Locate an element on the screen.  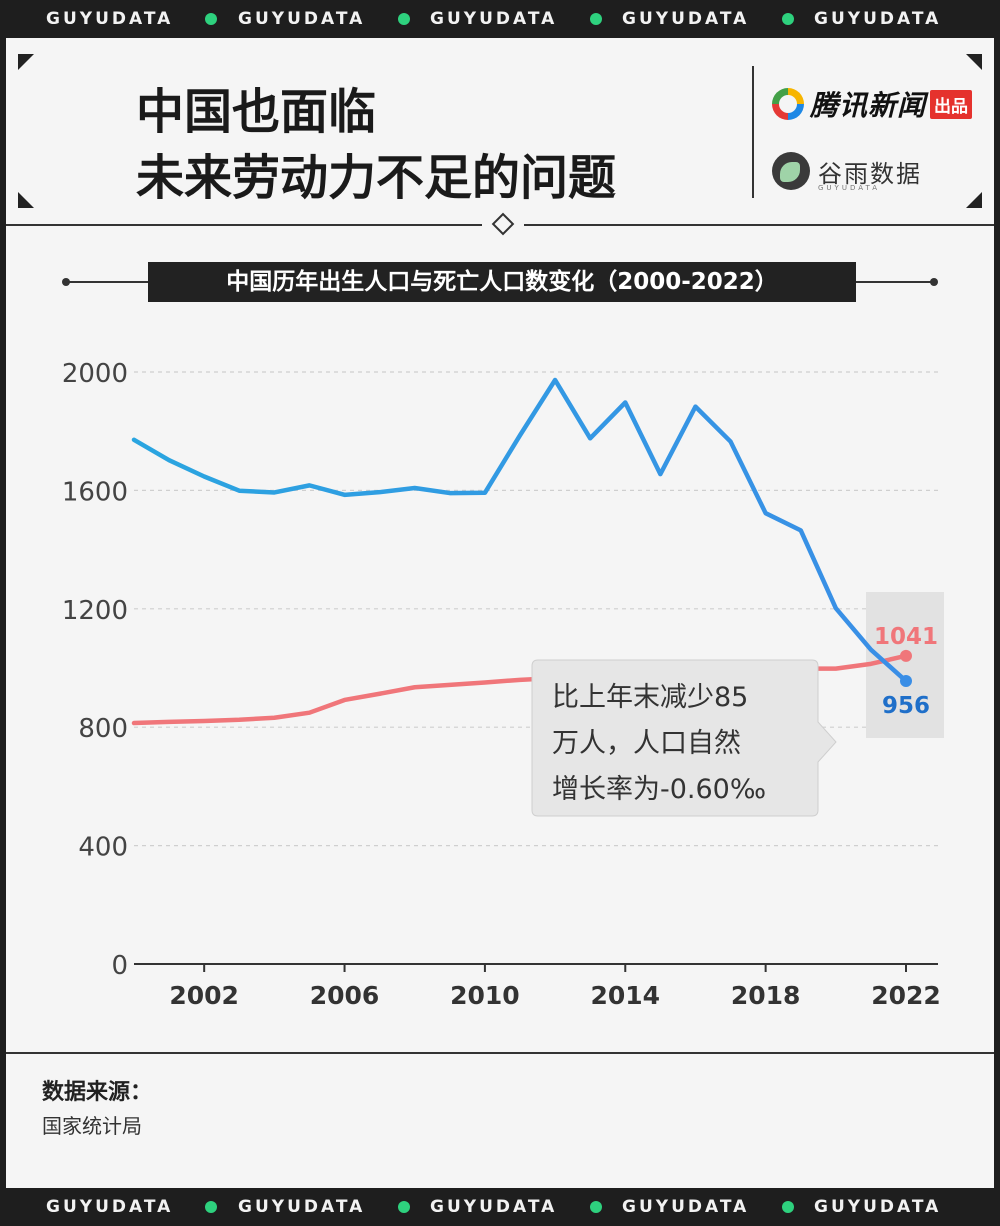
end-value-highlight is located at coordinates (905, 665).